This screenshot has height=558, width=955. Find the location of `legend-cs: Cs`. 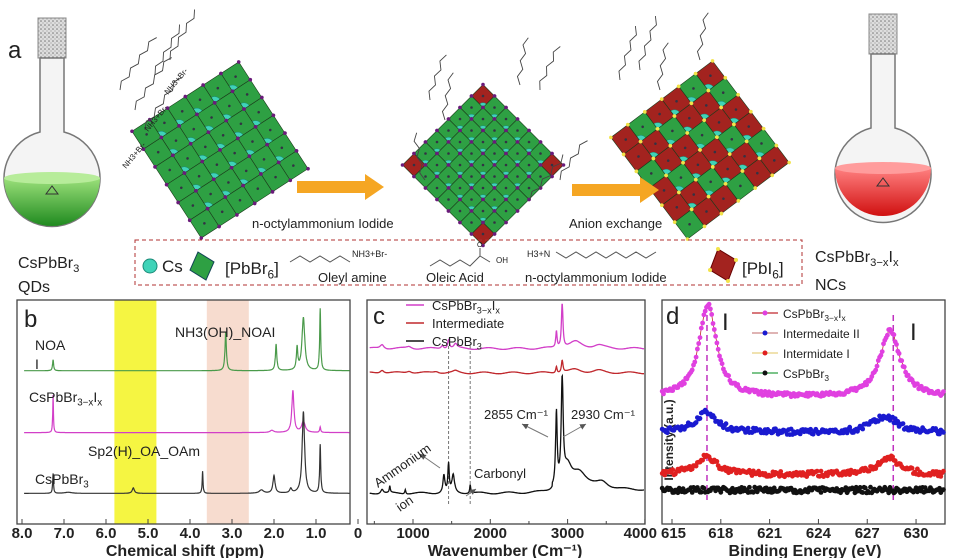

legend-cs: Cs is located at coordinates (172, 266).